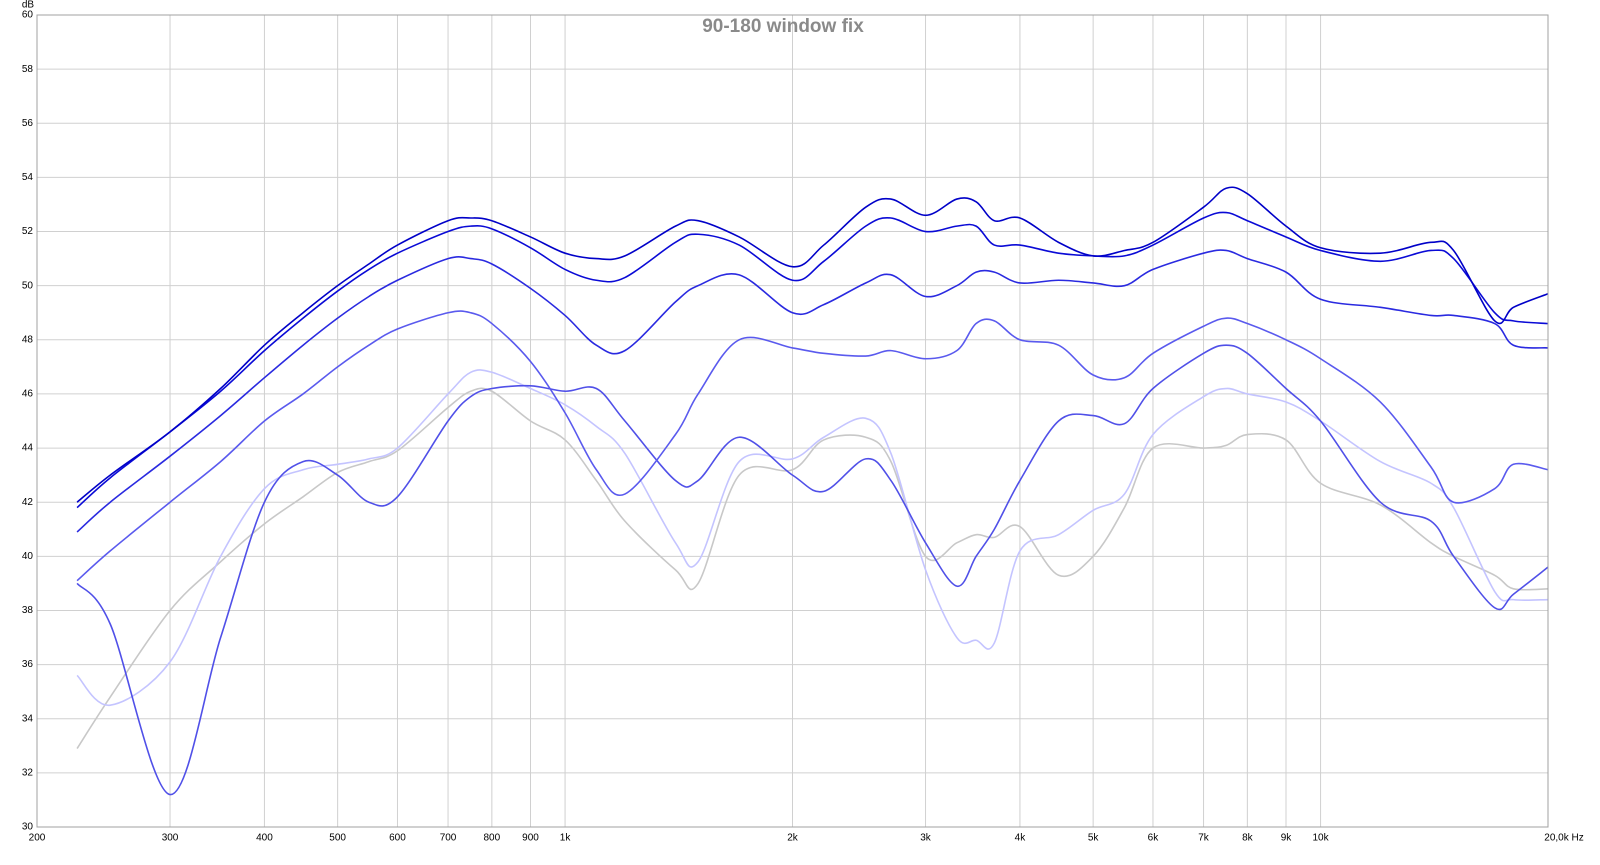  Describe the element at coordinates (530, 838) in the screenshot. I see `x-tick-label: 900` at that location.